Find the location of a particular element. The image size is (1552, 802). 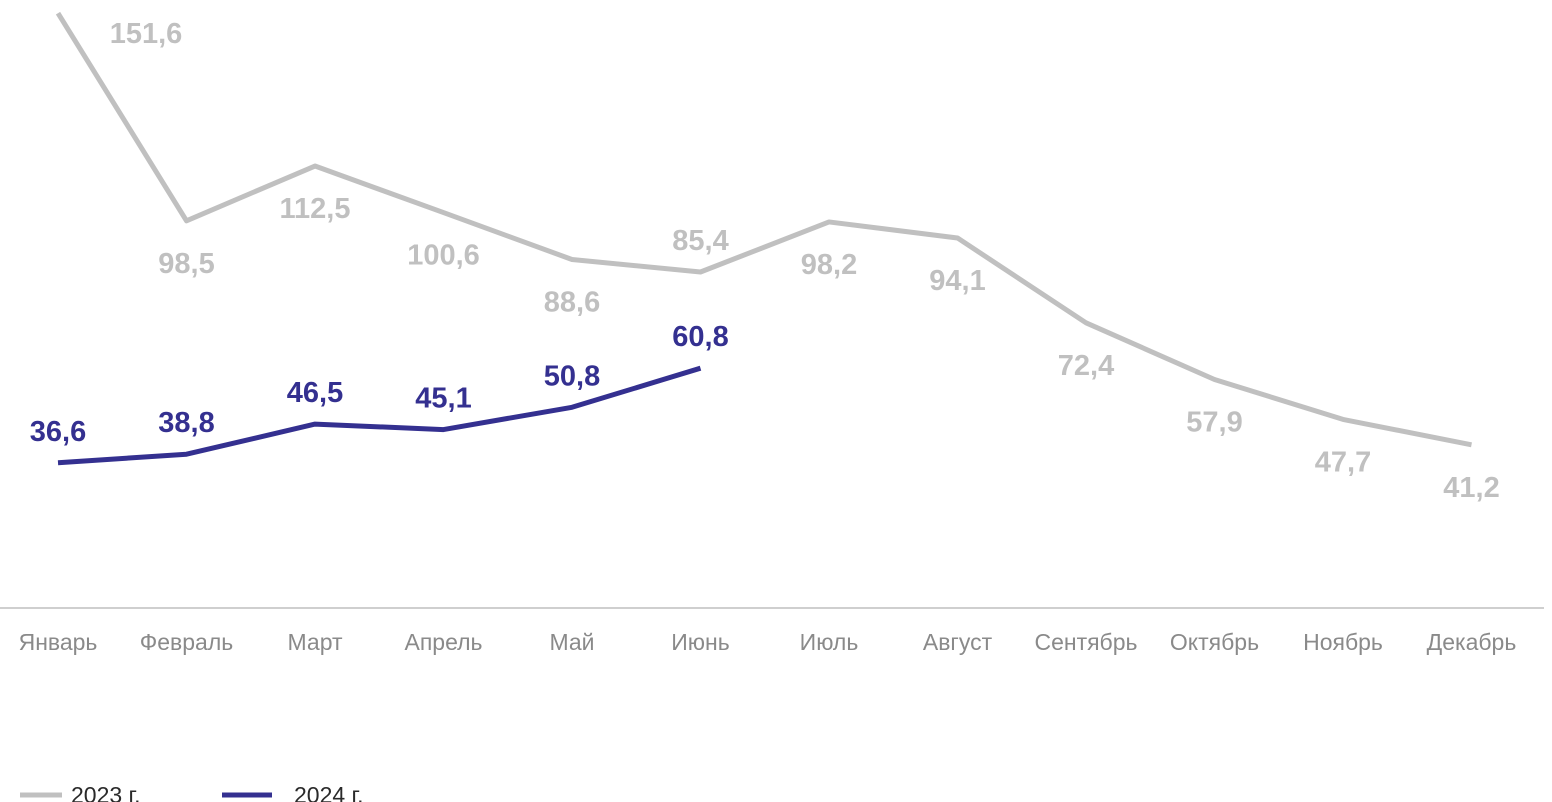

legend-label-2023: 2023 г. is located at coordinates (106, 792).